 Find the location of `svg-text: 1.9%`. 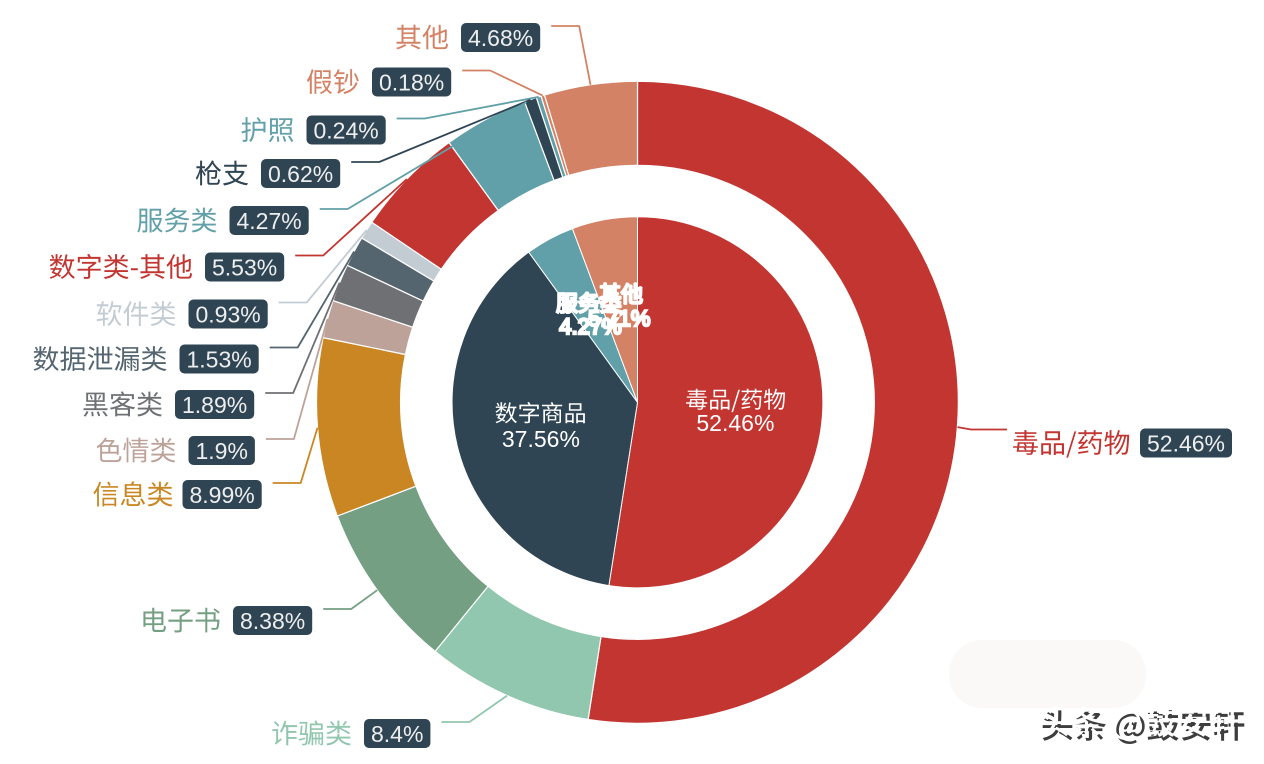

svg-text: 1.9% is located at coordinates (221, 451).